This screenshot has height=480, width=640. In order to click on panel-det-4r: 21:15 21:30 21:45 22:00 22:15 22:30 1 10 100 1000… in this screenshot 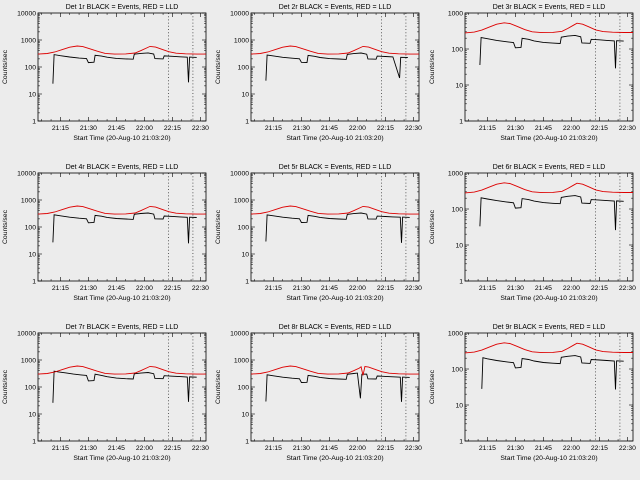, I will do `click(106, 240)`.